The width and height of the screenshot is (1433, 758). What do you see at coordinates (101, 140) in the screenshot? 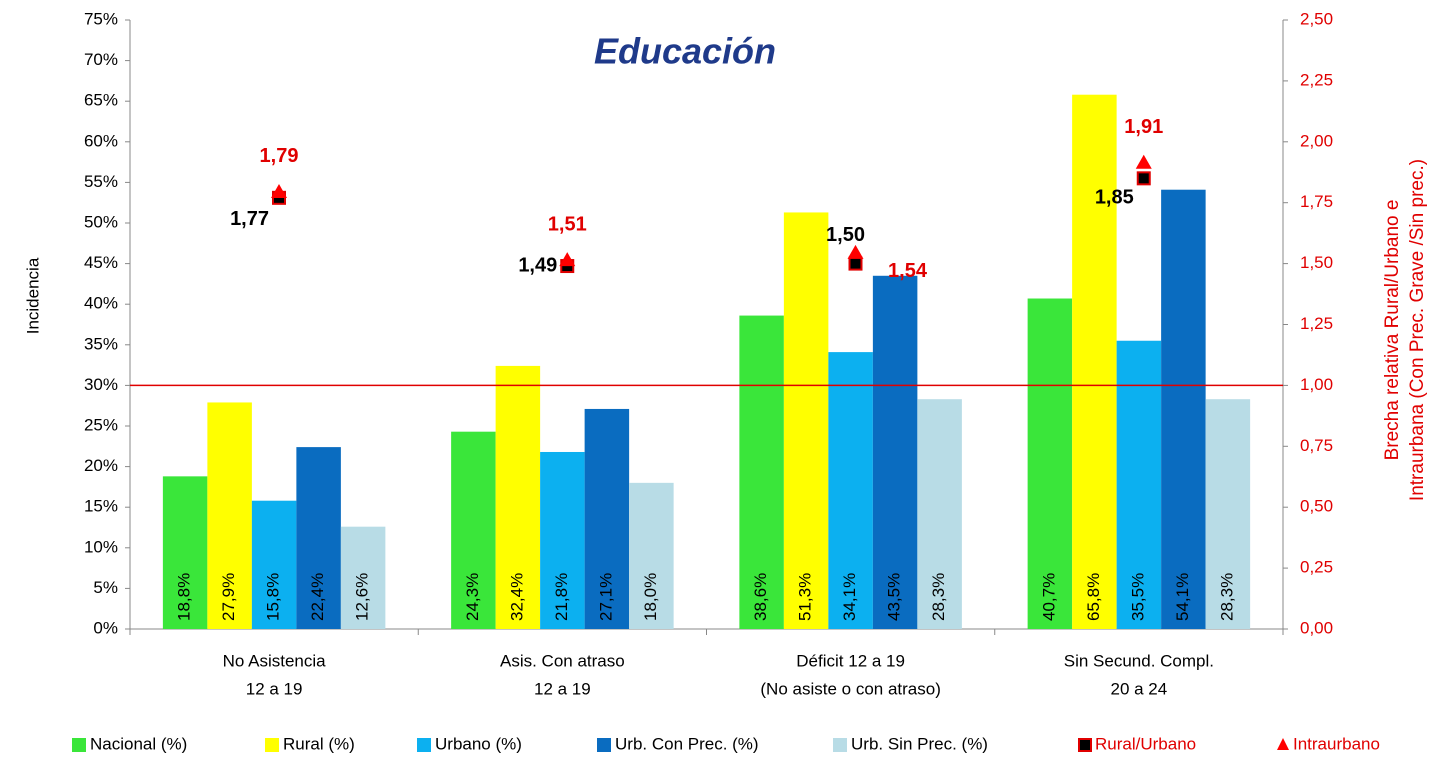
I see `y-tick-label: 60%` at bounding box center [101, 140].